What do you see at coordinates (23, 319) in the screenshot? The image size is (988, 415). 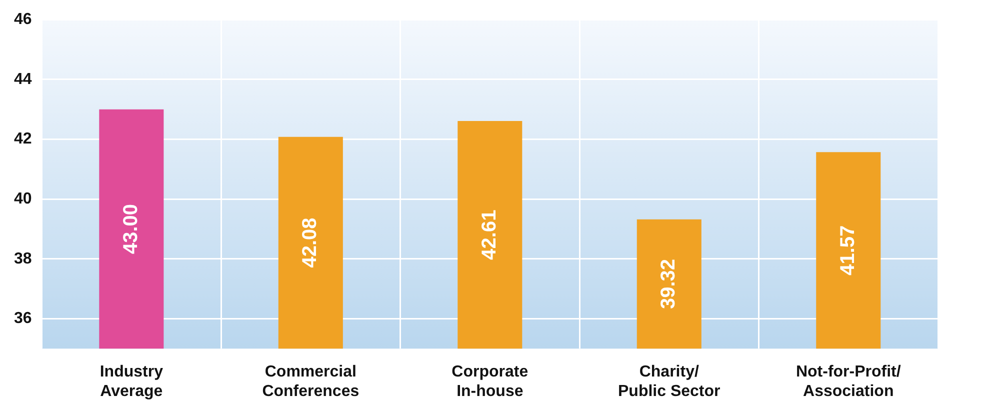 I see `y-tick-label: 36` at bounding box center [23, 319].